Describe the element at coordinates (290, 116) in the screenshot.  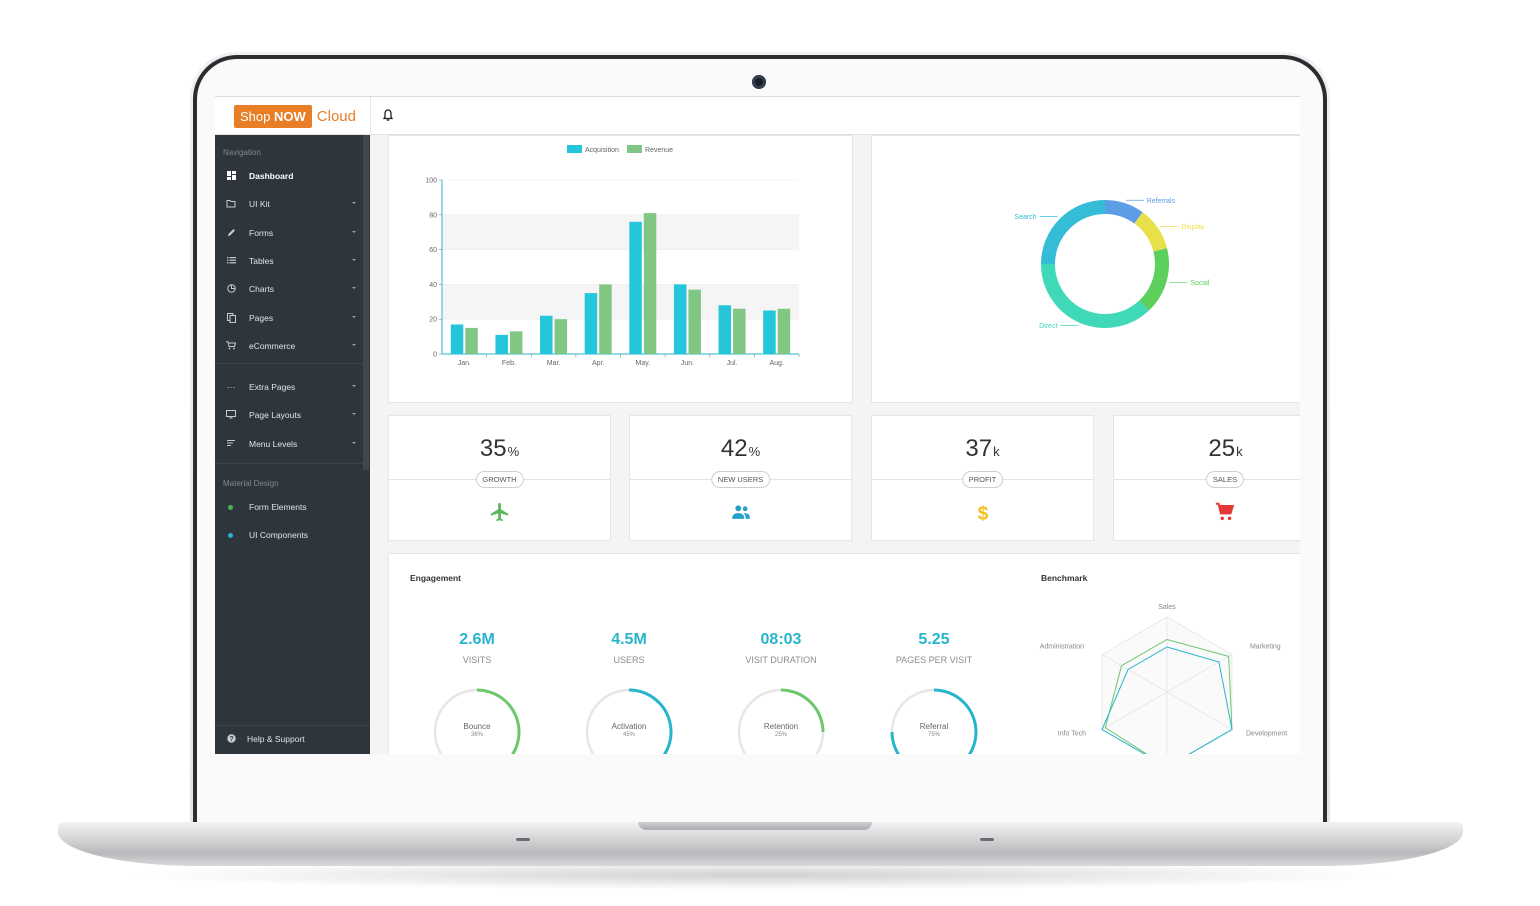
I see `brand-now: NOW` at that location.